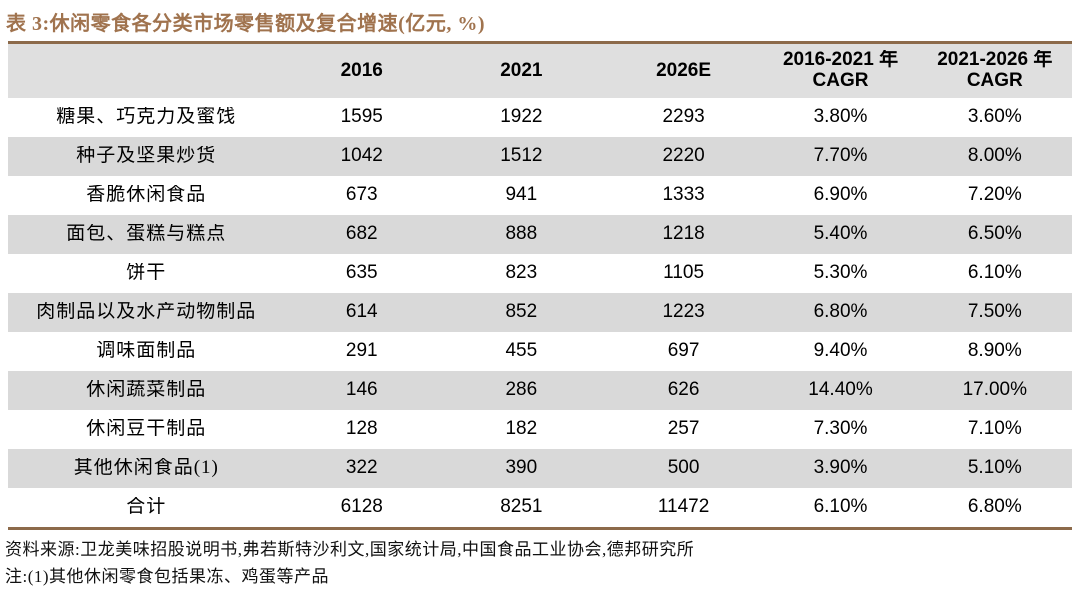 This screenshot has height=590, width=1080. Describe the element at coordinates (146, 429) in the screenshot. I see `category-cell: 休闲豆干制品` at that location.